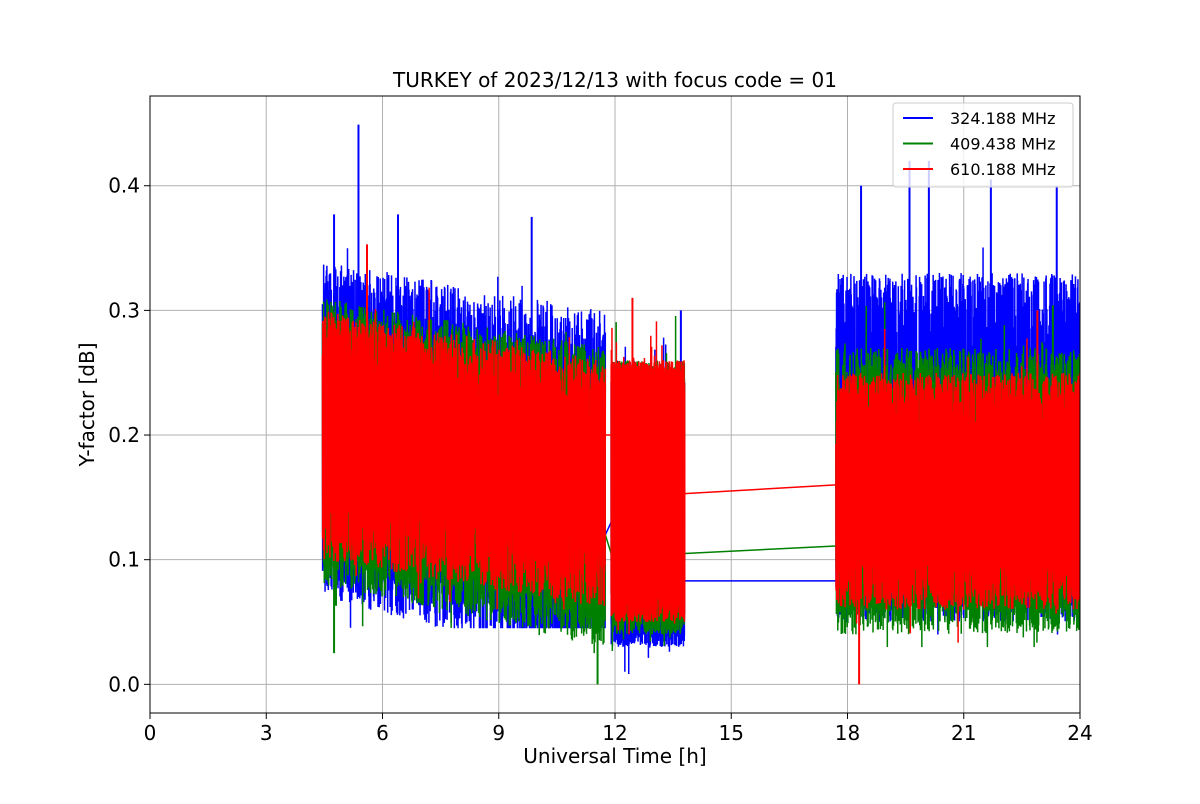 This screenshot has height=804, width=1200. Describe the element at coordinates (124, 560) in the screenshot. I see `y-tick-label: 0.1` at that location.